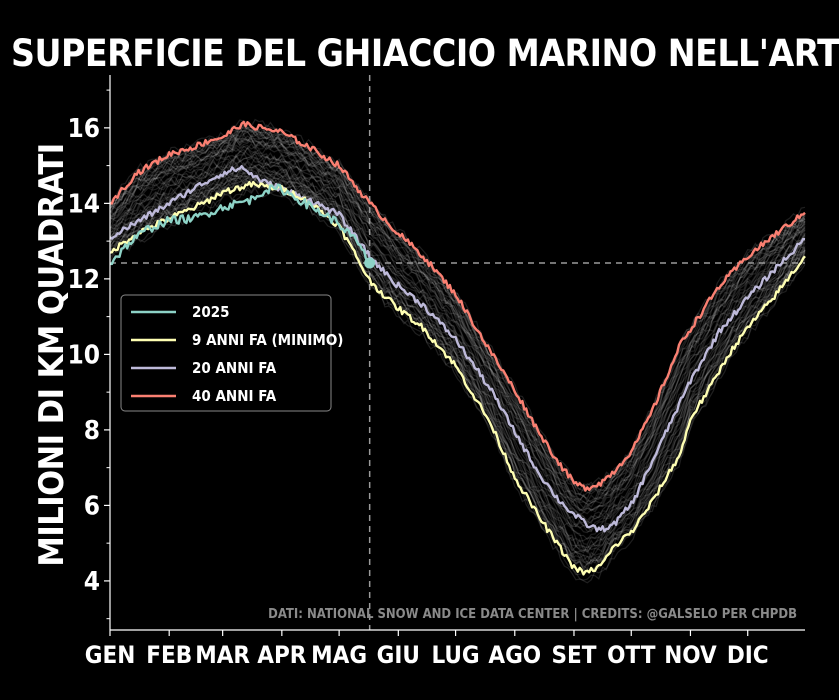 This screenshot has height=700, width=839. What do you see at coordinates (282, 655) in the screenshot?
I see `x-tick-label: APR` at bounding box center [282, 655].